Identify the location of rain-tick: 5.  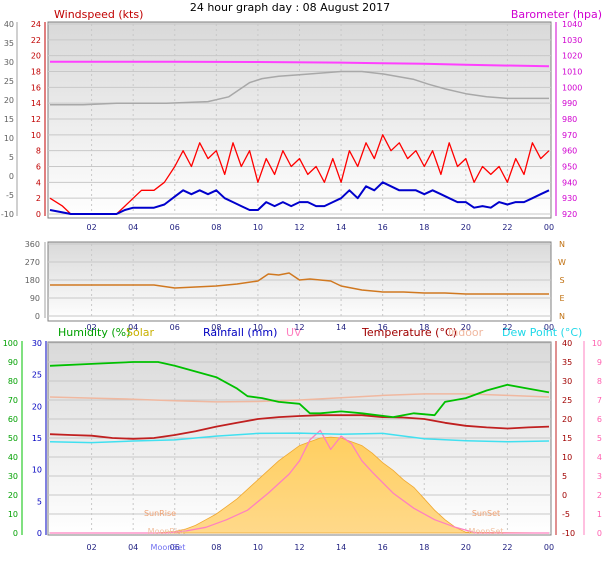
(39, 501).